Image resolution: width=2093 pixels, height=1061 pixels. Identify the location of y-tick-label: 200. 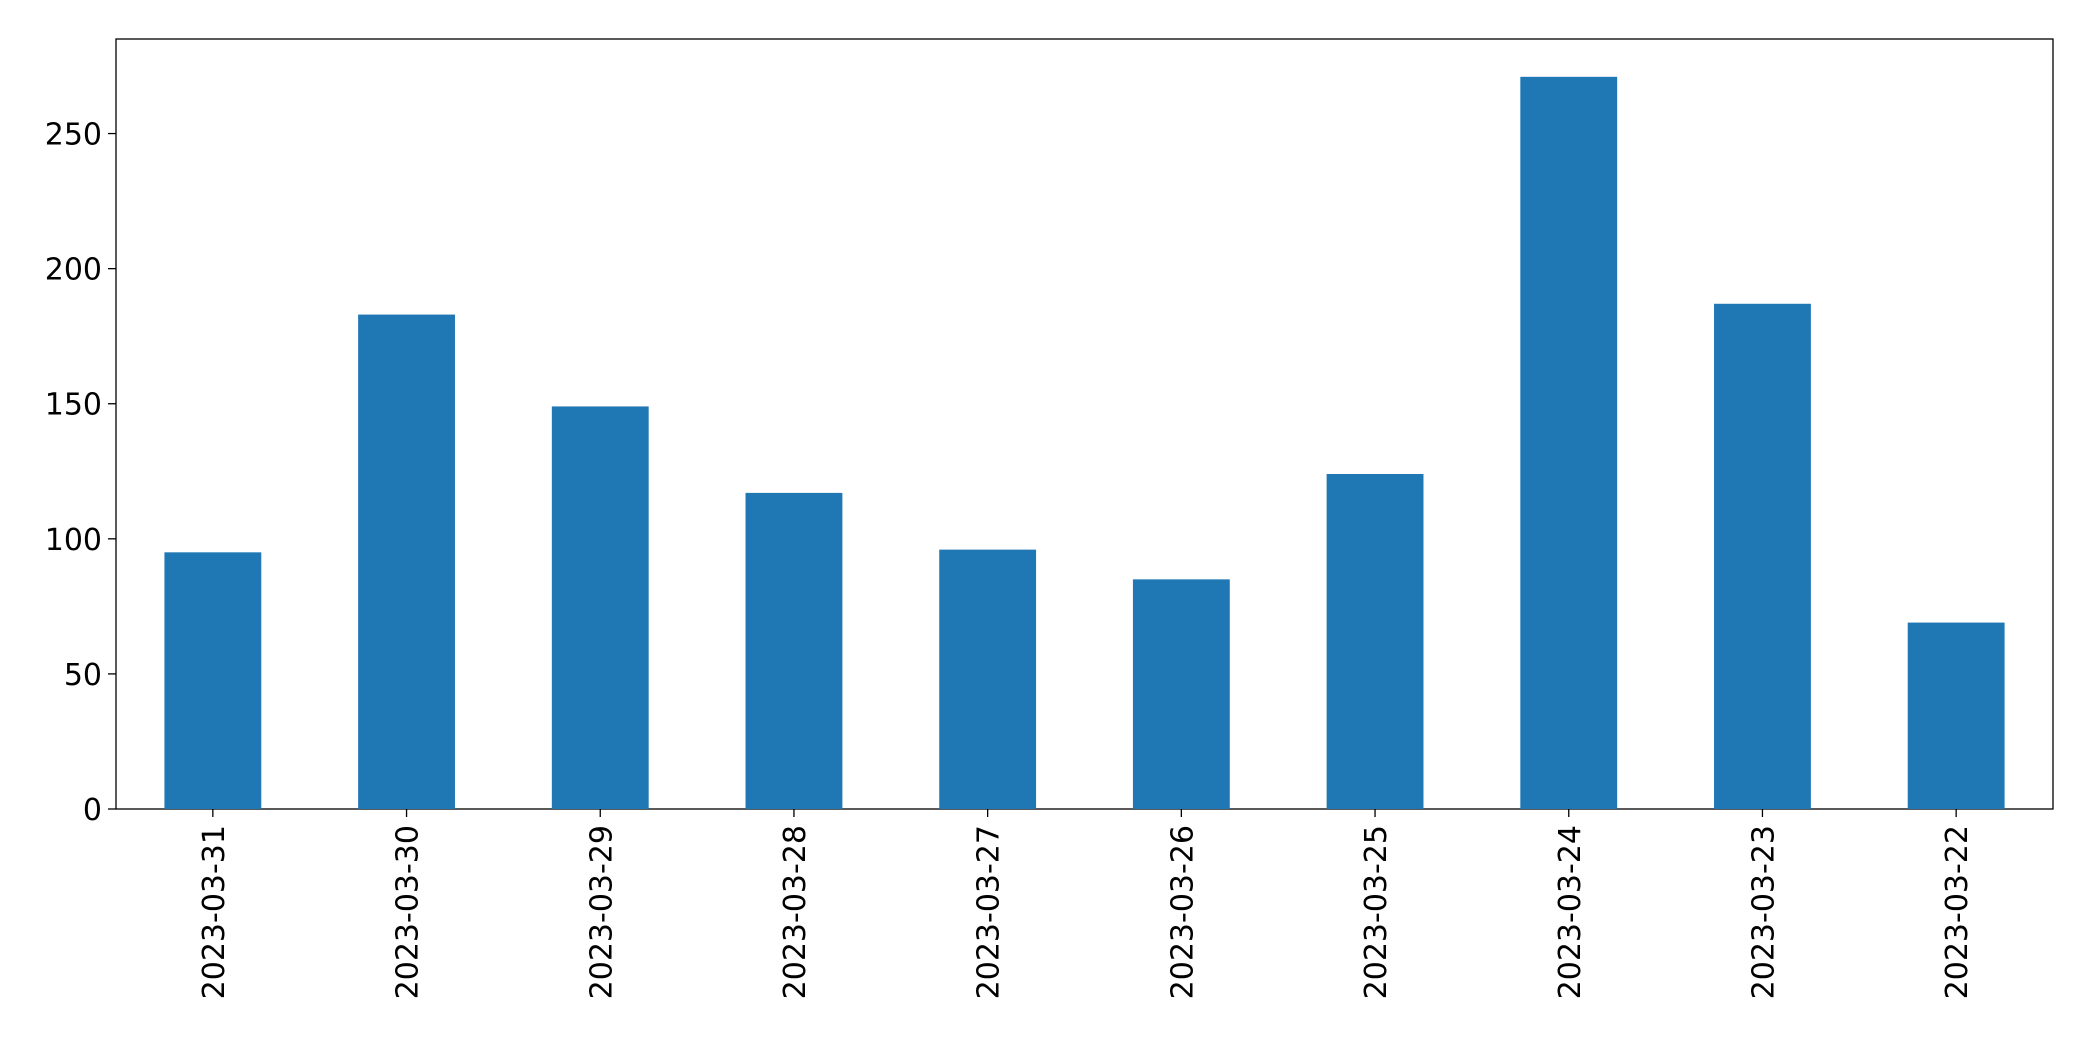
(73, 270).